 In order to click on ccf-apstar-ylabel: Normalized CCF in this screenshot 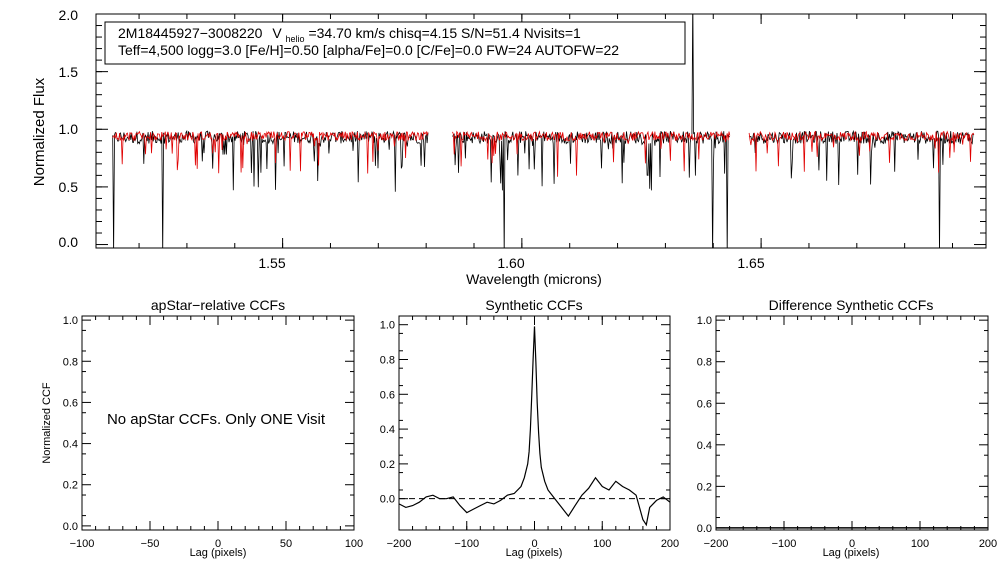, I will do `click(47, 423)`.